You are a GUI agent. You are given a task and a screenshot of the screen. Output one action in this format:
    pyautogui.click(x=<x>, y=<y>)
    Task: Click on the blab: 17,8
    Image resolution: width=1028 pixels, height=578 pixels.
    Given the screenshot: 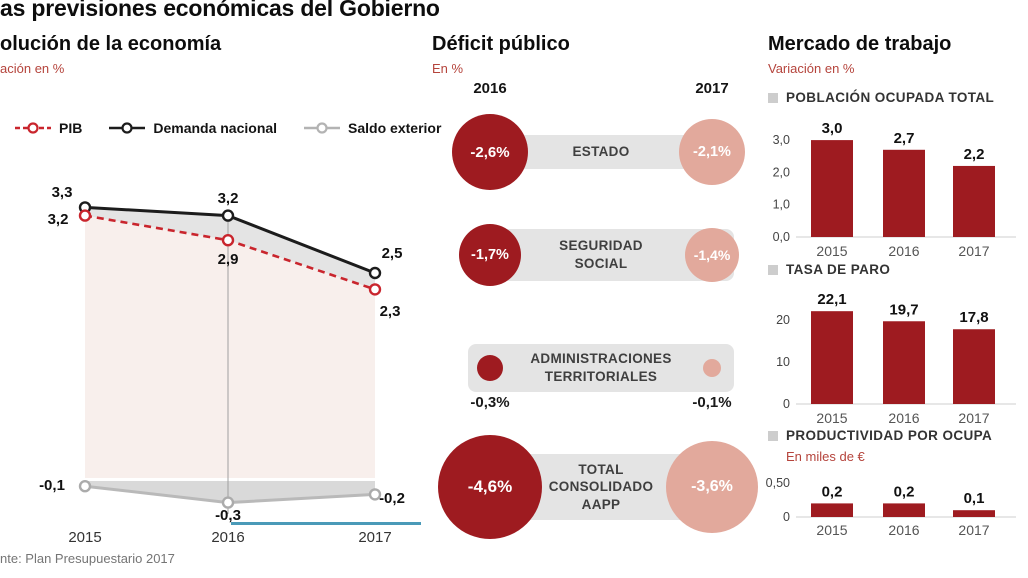 What is the action you would take?
    pyautogui.click(x=973, y=317)
    